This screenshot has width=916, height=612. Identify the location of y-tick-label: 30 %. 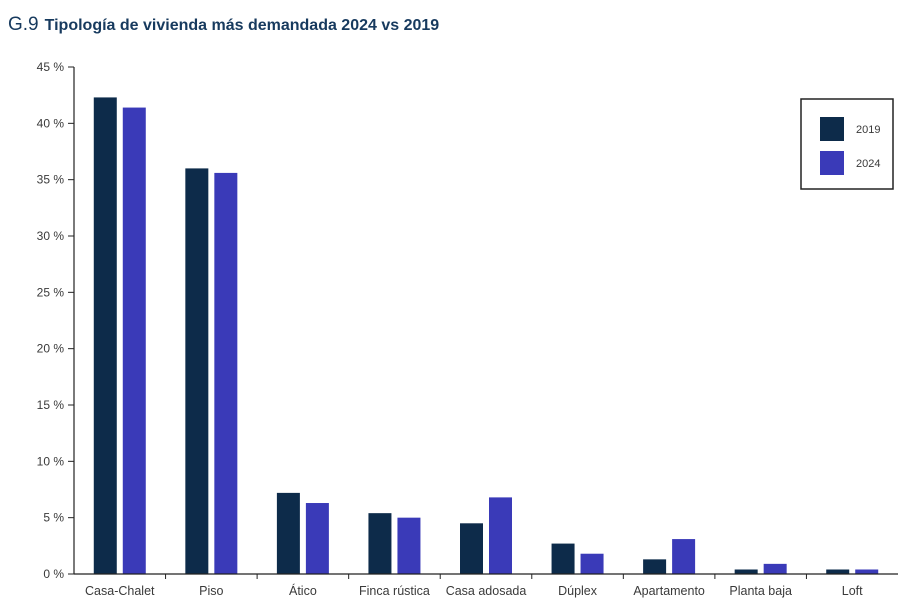
(51, 236).